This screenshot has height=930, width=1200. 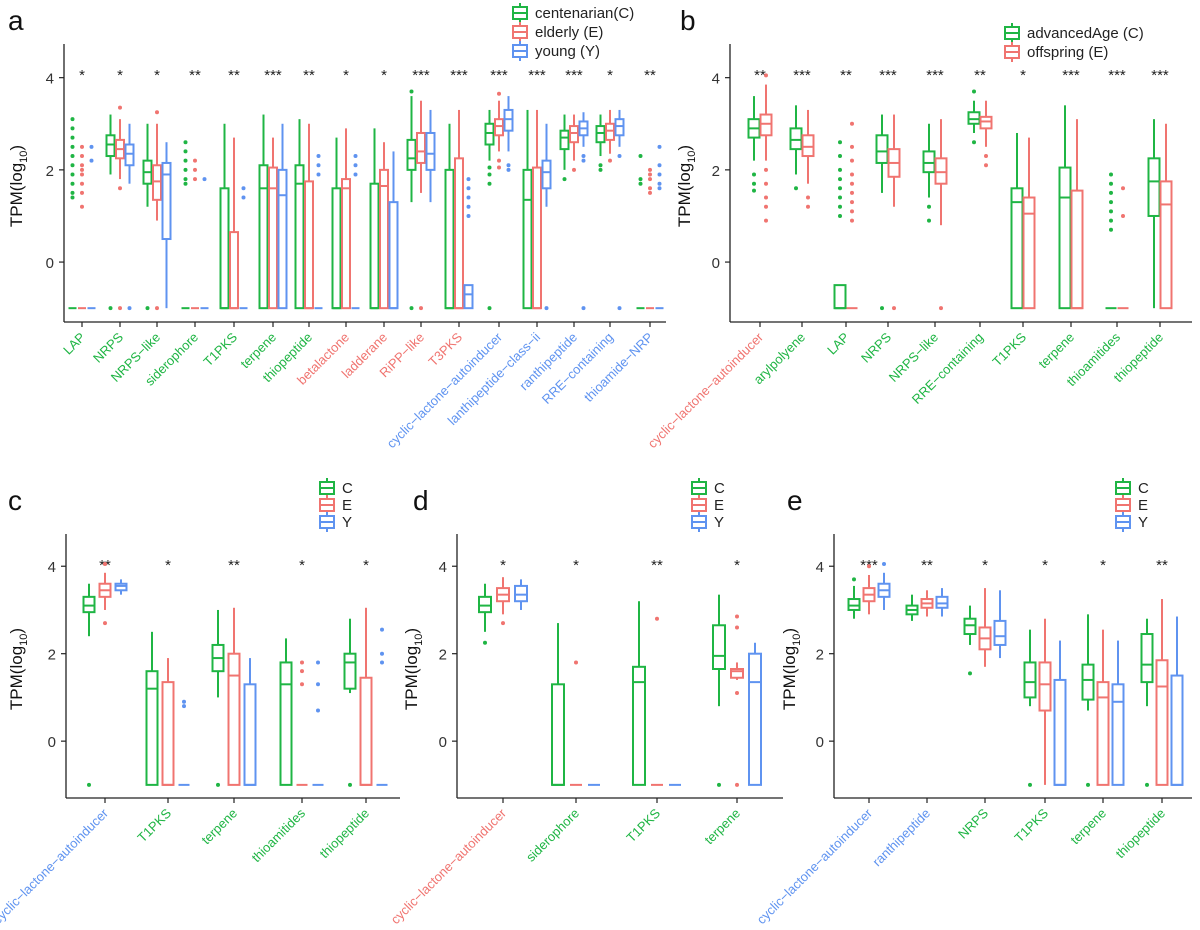 What do you see at coordinates (569, 32) in the screenshot?
I see `legend-label: elderly (E)` at bounding box center [569, 32].